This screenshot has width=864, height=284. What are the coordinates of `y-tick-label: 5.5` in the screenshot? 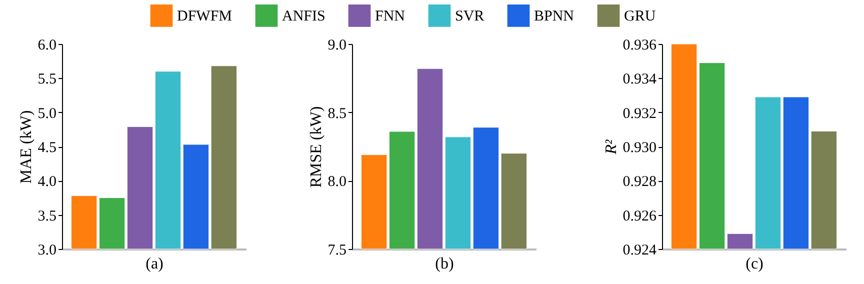 It's located at (47, 80).